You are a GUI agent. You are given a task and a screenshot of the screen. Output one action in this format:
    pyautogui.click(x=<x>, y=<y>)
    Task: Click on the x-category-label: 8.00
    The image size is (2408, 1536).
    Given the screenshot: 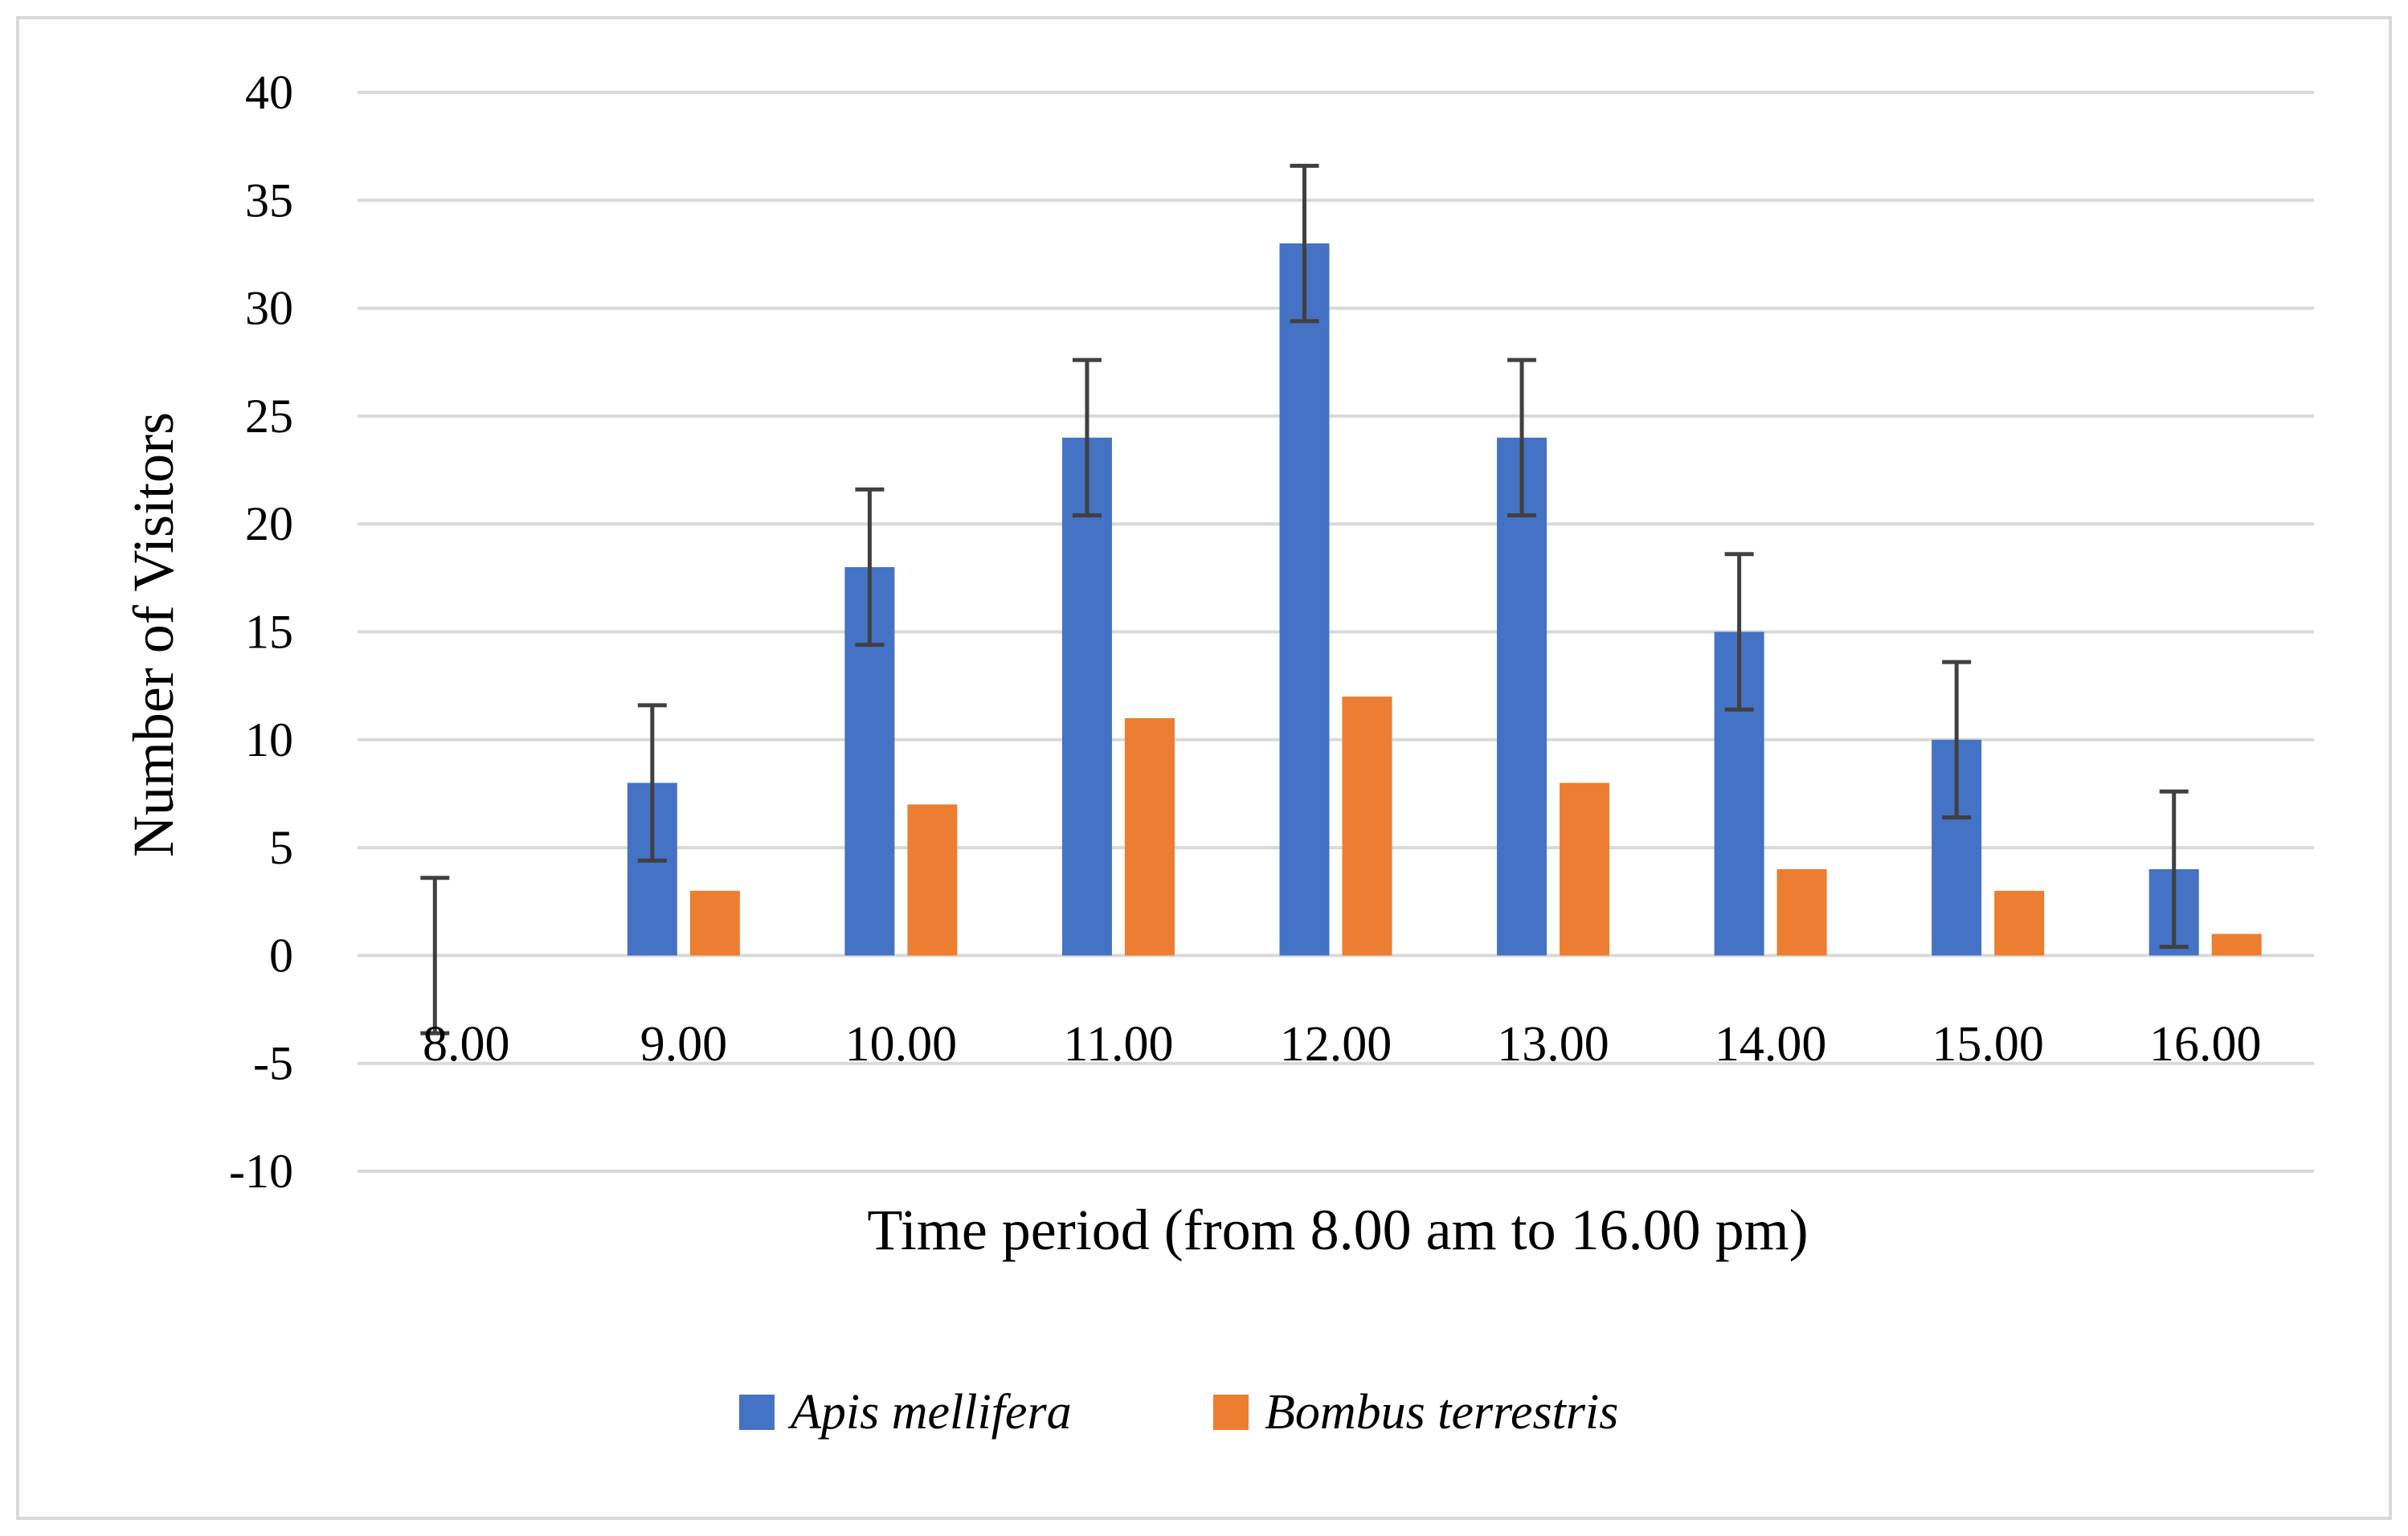 What is the action you would take?
    pyautogui.click(x=466, y=1044)
    